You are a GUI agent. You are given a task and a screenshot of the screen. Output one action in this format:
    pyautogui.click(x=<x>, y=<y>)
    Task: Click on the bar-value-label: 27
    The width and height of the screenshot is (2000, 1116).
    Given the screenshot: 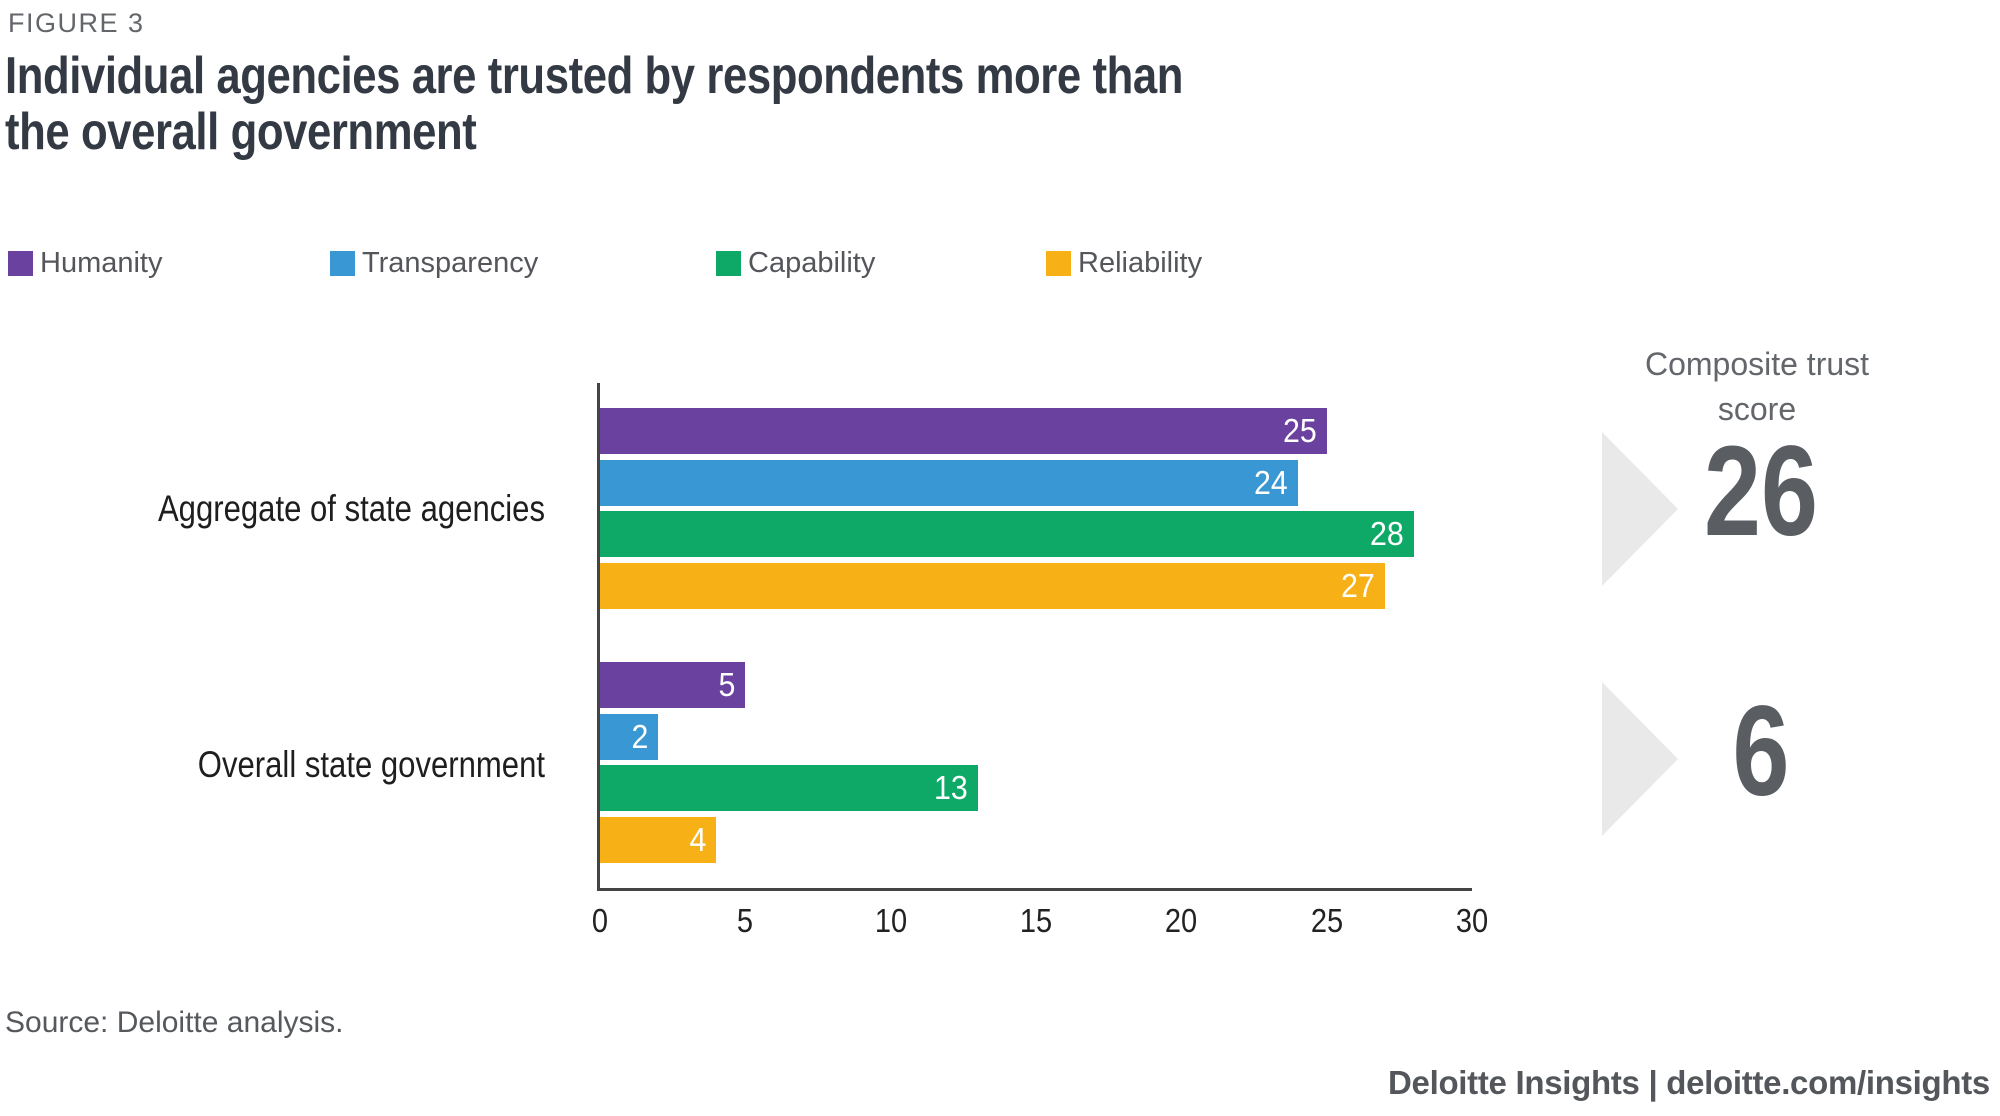 What is the action you would take?
    pyautogui.click(x=1358, y=585)
    